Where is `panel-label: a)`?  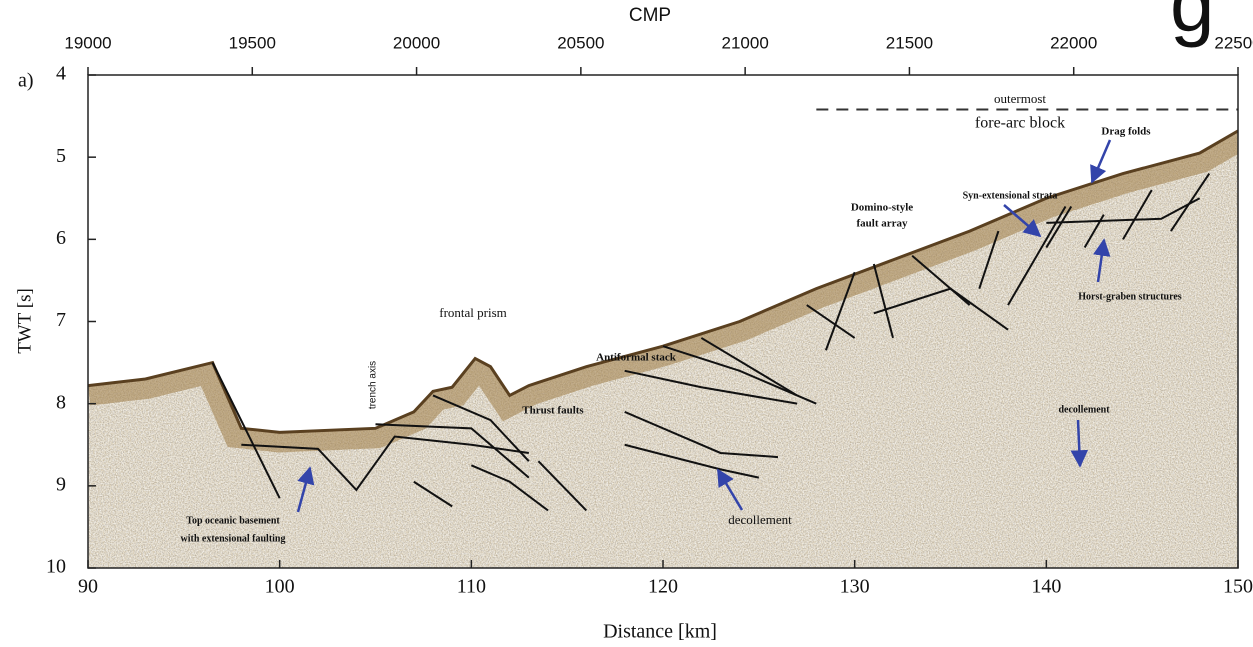
panel-label: a) is located at coordinates (26, 81).